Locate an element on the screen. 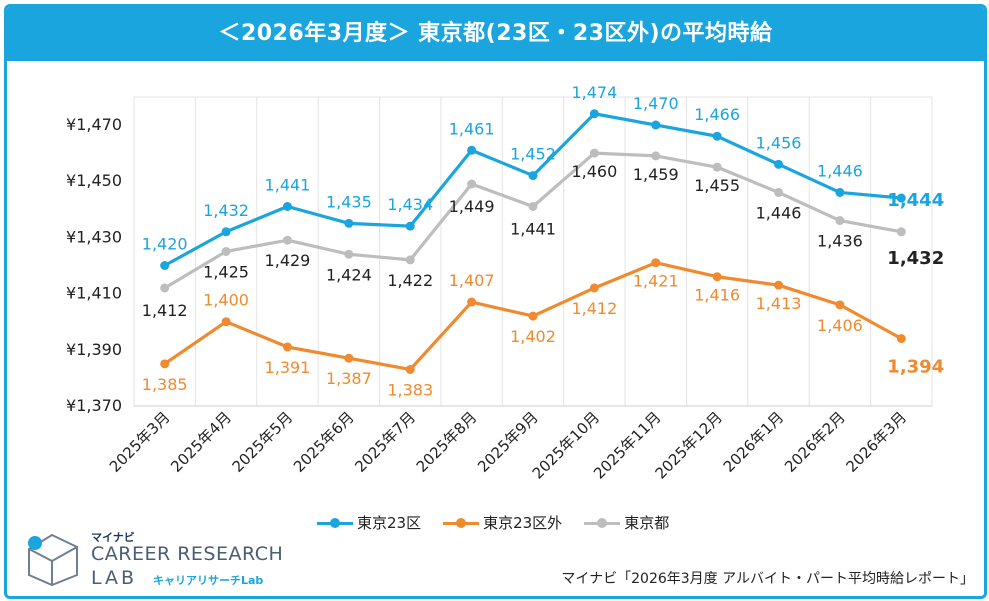 Image resolution: width=989 pixels, height=601 pixels. x-tick-label: 2025年4月 is located at coordinates (201, 442).